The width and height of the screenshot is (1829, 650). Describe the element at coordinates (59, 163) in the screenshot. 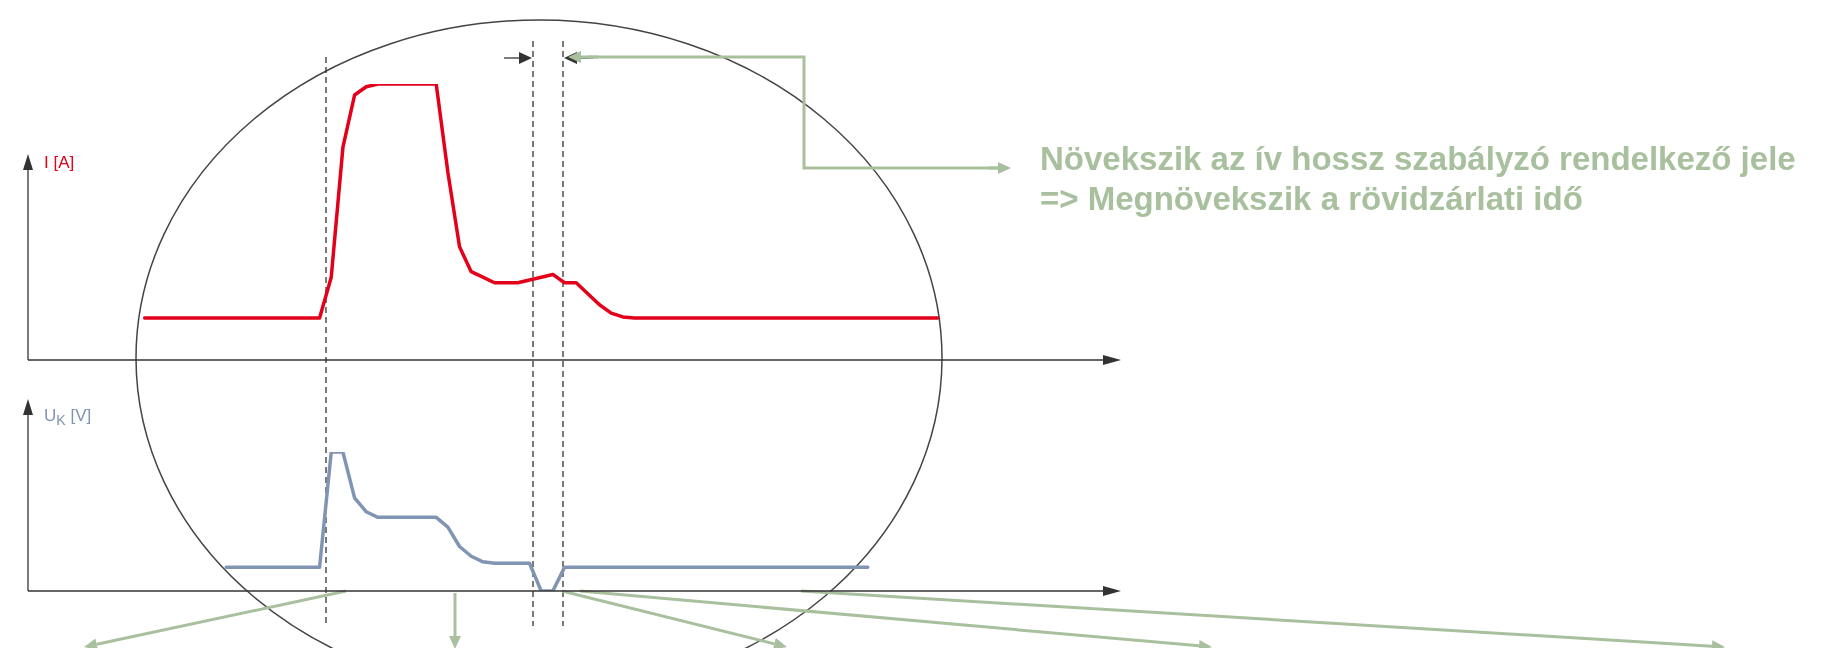

I see `y-axis-title: I [A]` at that location.